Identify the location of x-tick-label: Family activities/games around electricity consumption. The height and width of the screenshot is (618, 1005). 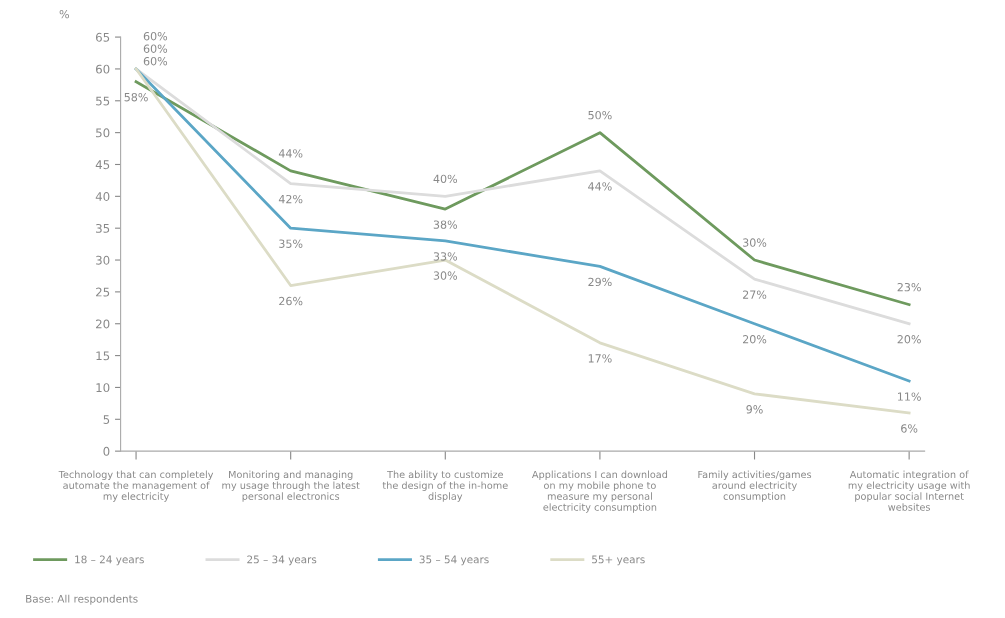
(755, 486).